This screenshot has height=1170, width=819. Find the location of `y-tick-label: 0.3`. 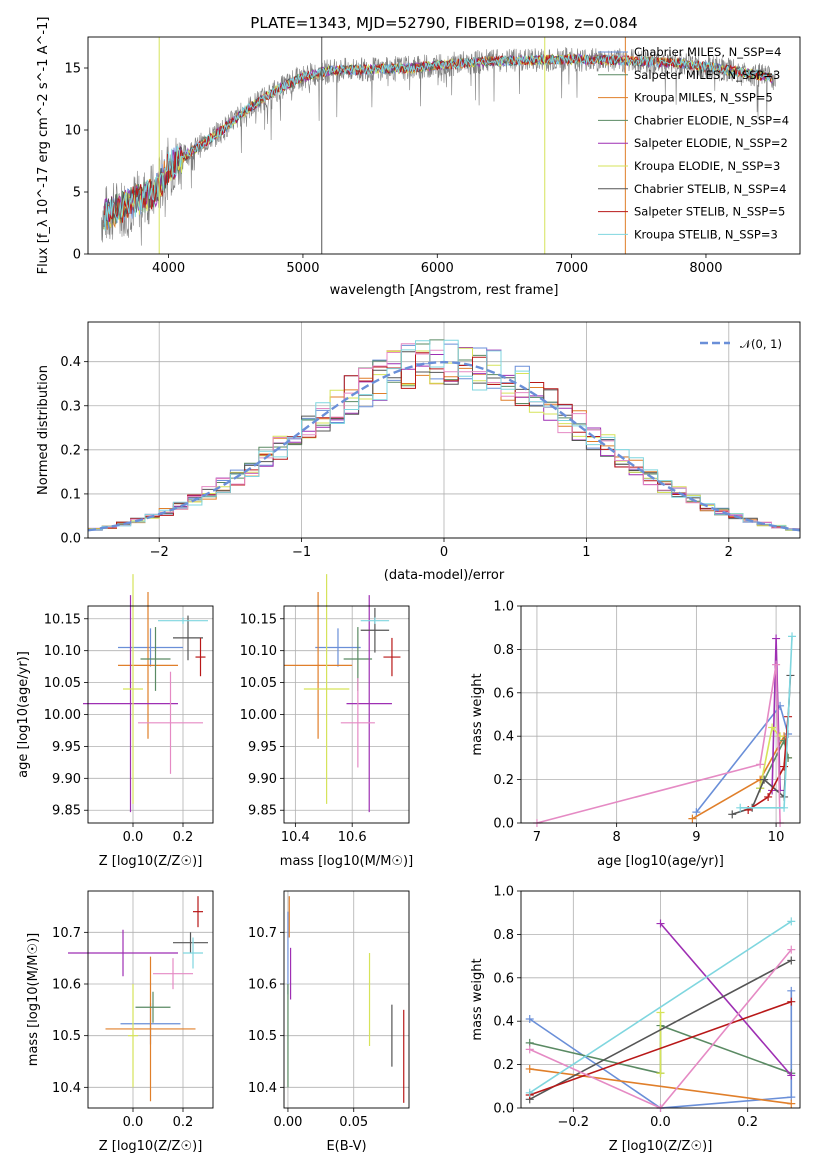

y-tick-label: 0.3 is located at coordinates (70, 406).